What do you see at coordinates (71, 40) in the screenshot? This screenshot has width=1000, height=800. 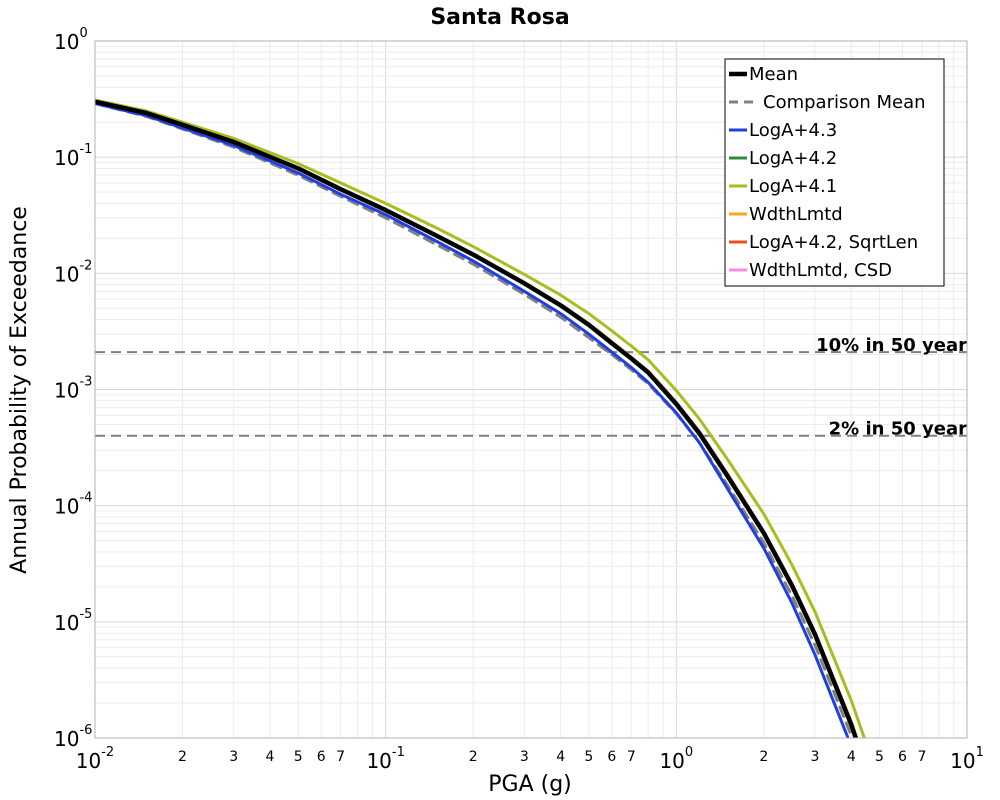 I see `y-tick-label: 10⁰` at bounding box center [71, 40].